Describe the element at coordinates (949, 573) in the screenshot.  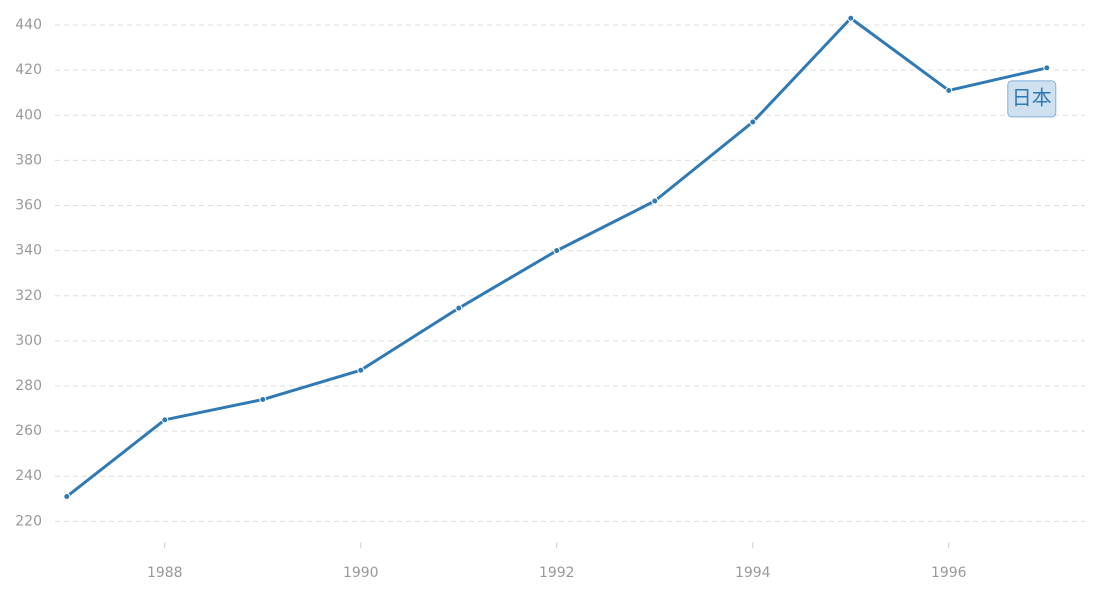
I see `x-tick-label: 1996` at that location.